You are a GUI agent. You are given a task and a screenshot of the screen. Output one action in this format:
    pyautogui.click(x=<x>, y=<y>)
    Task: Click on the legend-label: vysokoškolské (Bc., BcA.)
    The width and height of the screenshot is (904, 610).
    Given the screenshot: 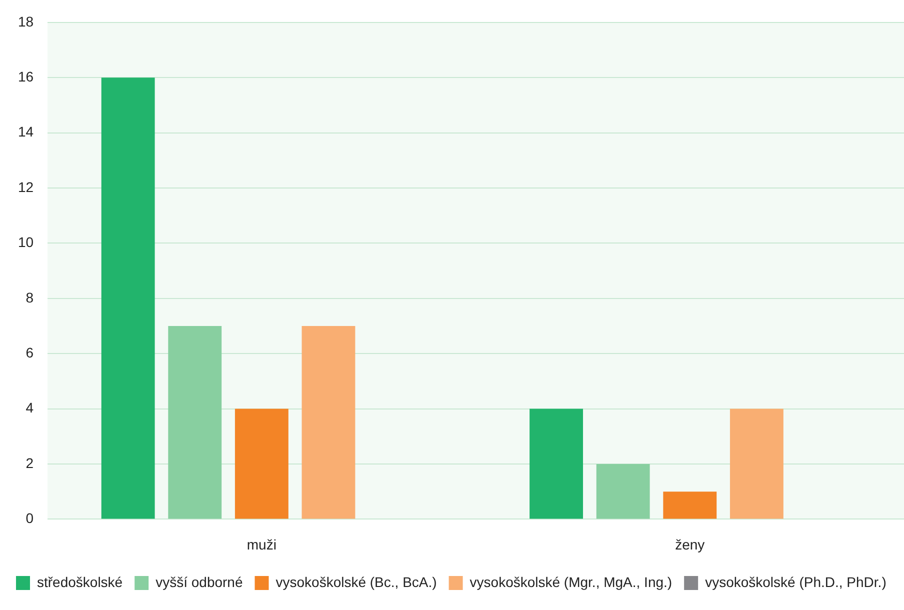 What is the action you would take?
    pyautogui.click(x=356, y=582)
    